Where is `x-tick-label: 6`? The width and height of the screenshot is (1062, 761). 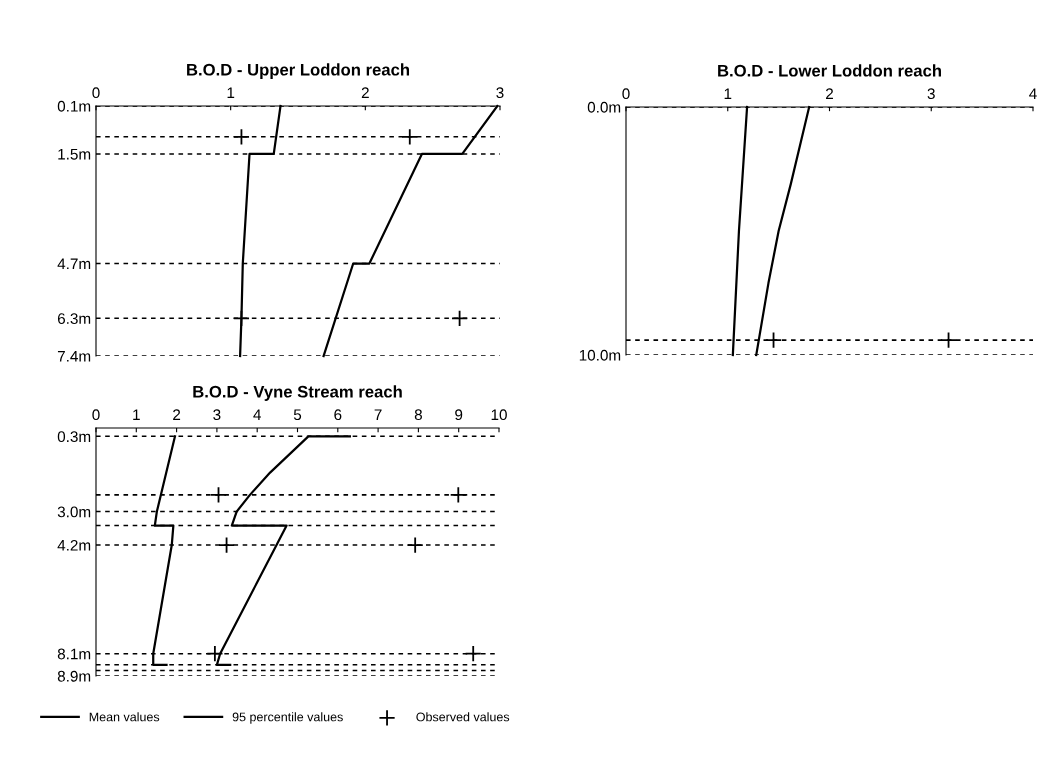 x-tick-label: 6 is located at coordinates (338, 415).